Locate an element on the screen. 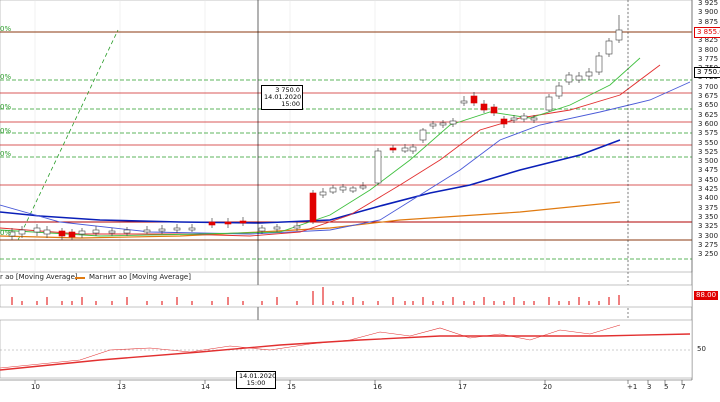  price-tick-label: 3 325 is located at coordinates (708, 226).